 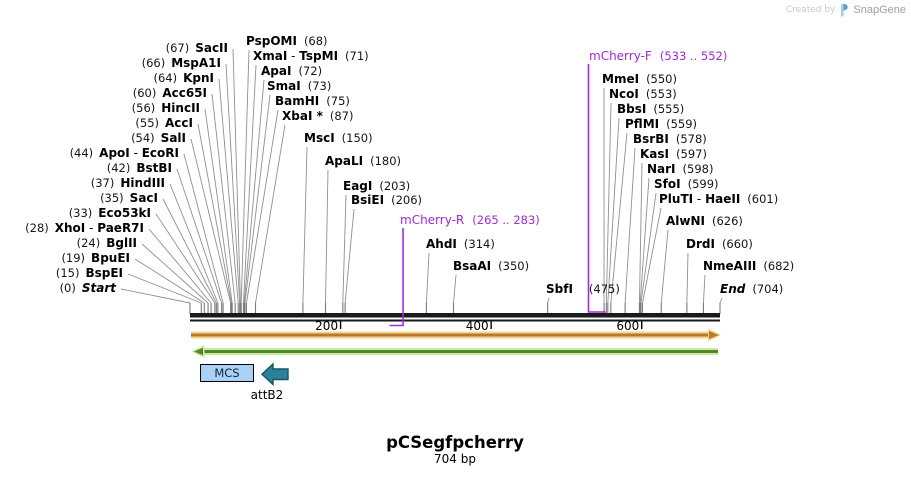 I want to click on site-label-PspOMI: PspOMI (68), so click(x=287, y=41).